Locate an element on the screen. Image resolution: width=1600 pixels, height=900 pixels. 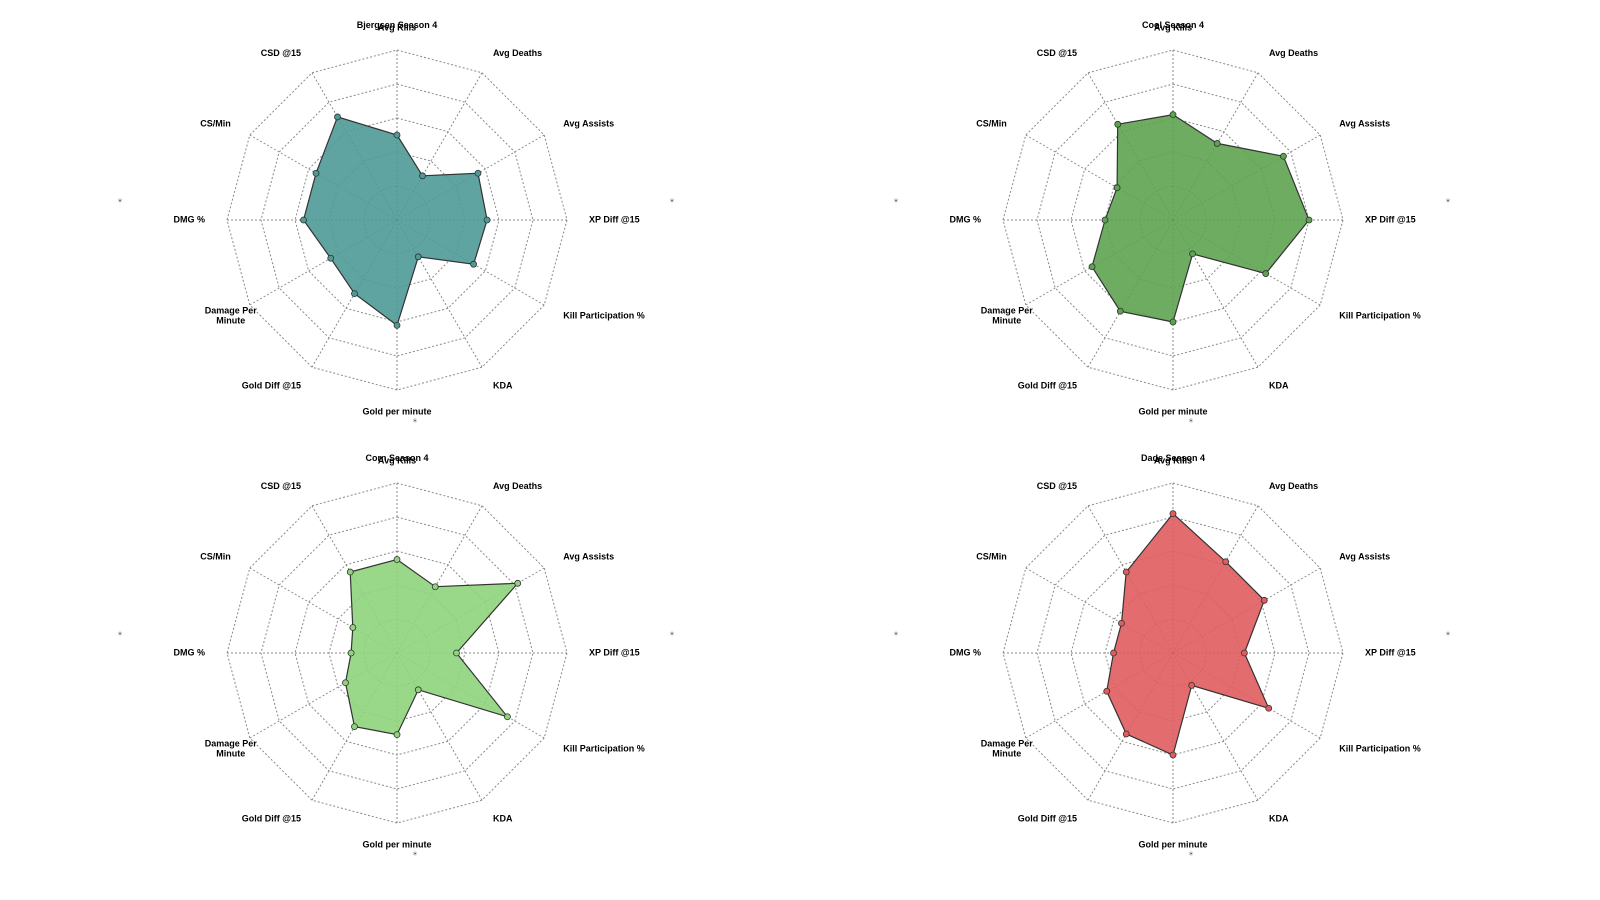
data-point-gold-per-minute is located at coordinates (1173, 322).